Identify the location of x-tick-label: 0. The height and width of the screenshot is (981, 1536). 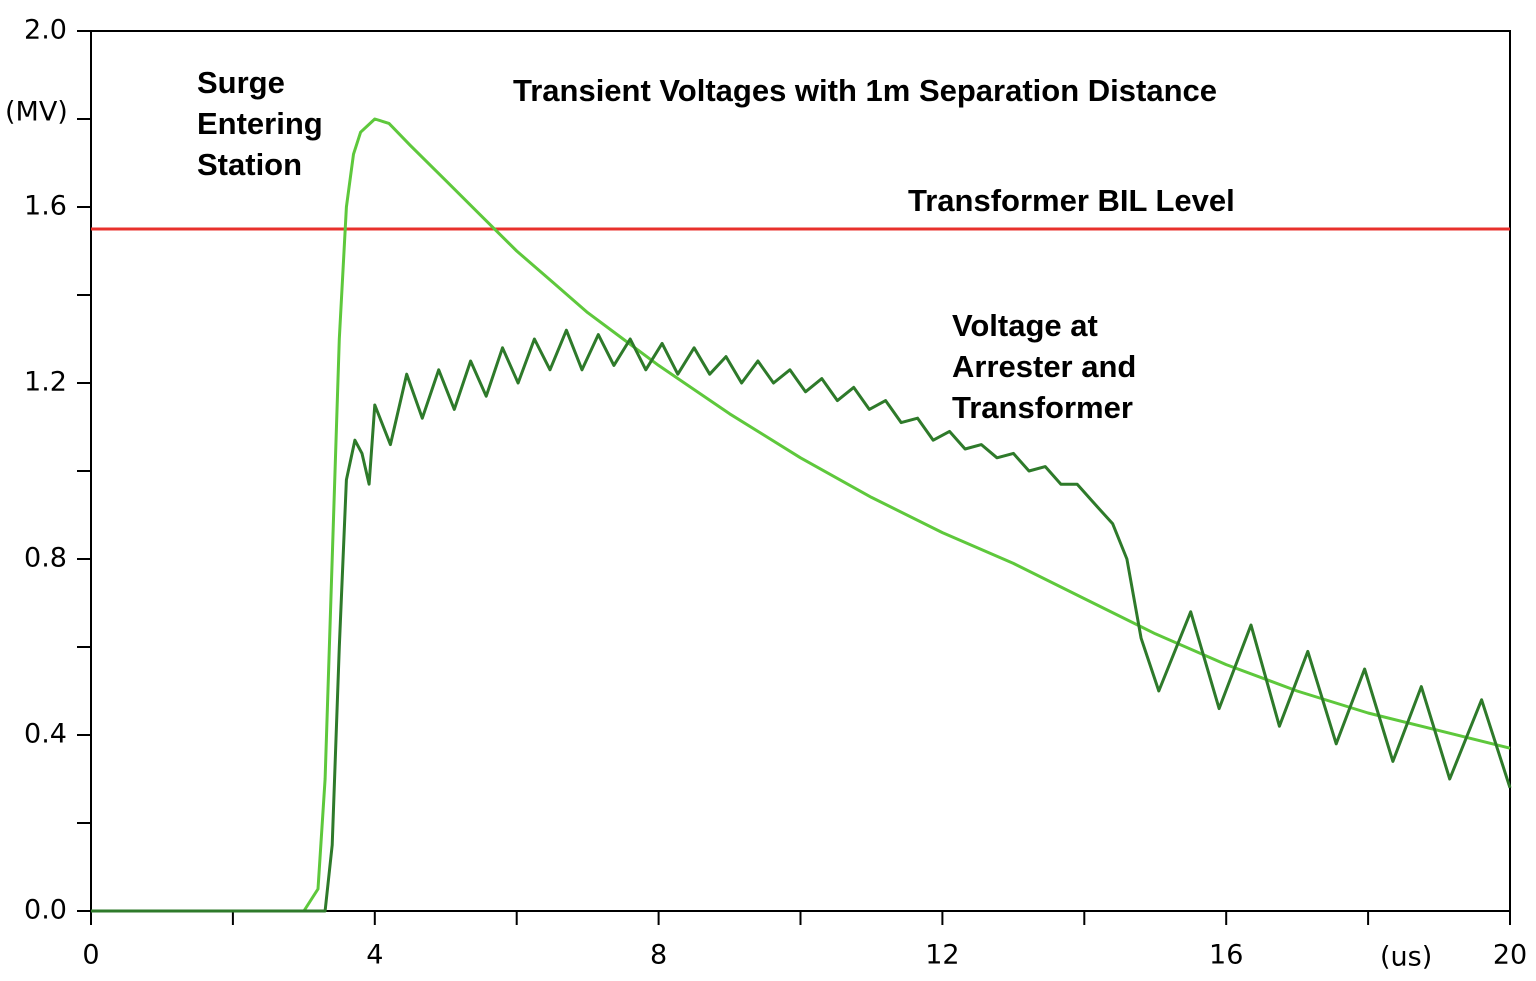
(90, 955).